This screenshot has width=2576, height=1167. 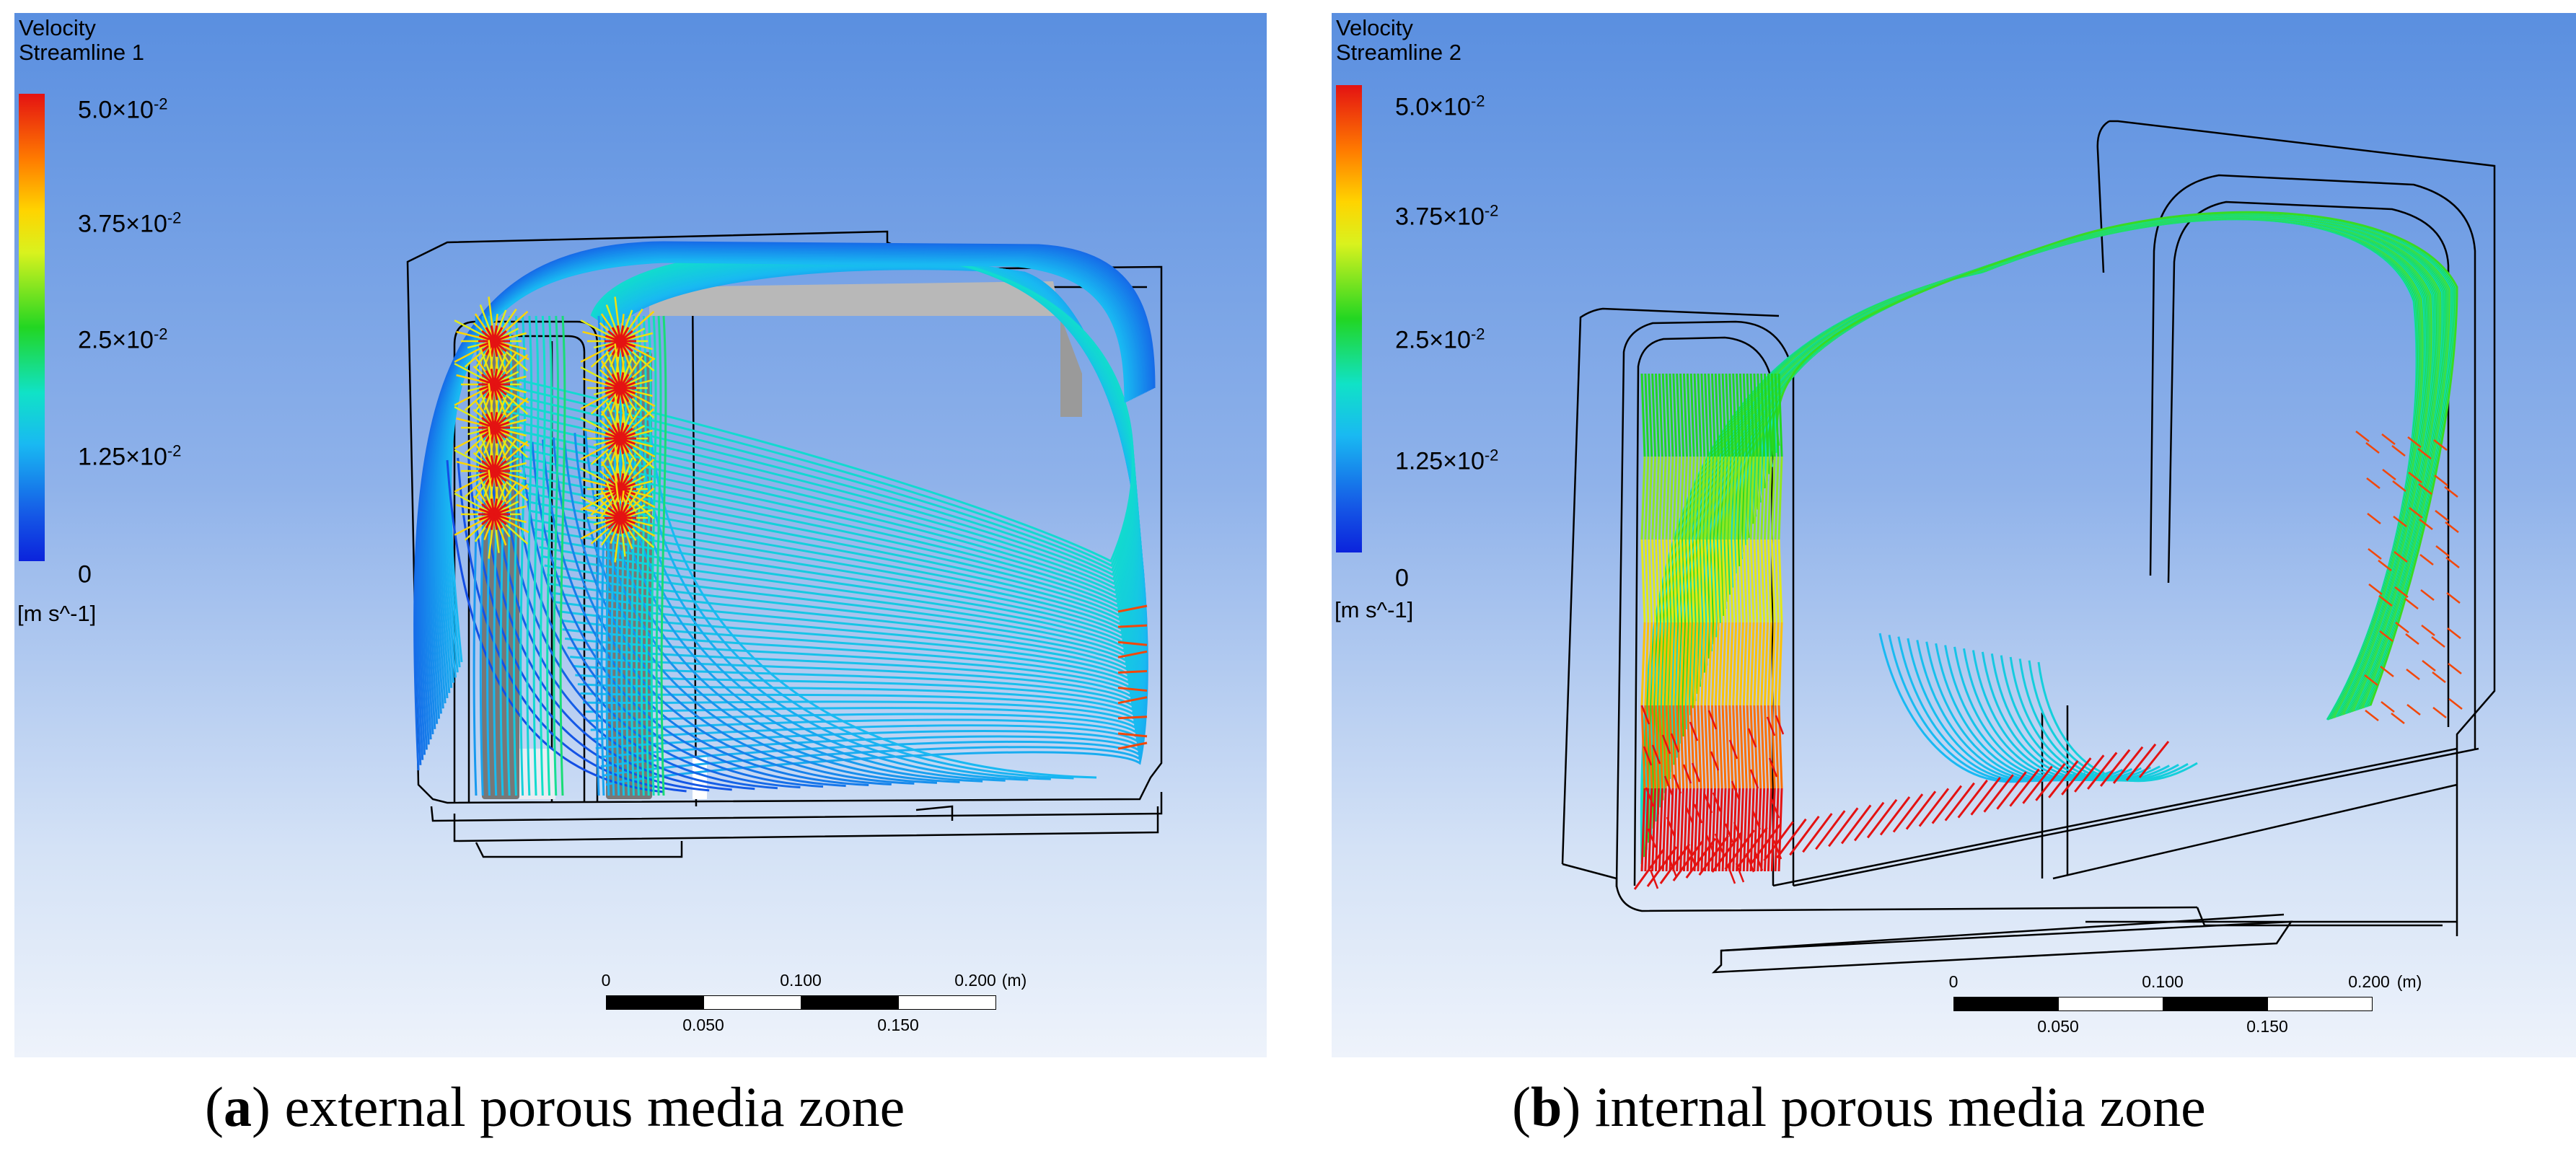 I want to click on caption-letter: a, so click(x=237, y=1107).